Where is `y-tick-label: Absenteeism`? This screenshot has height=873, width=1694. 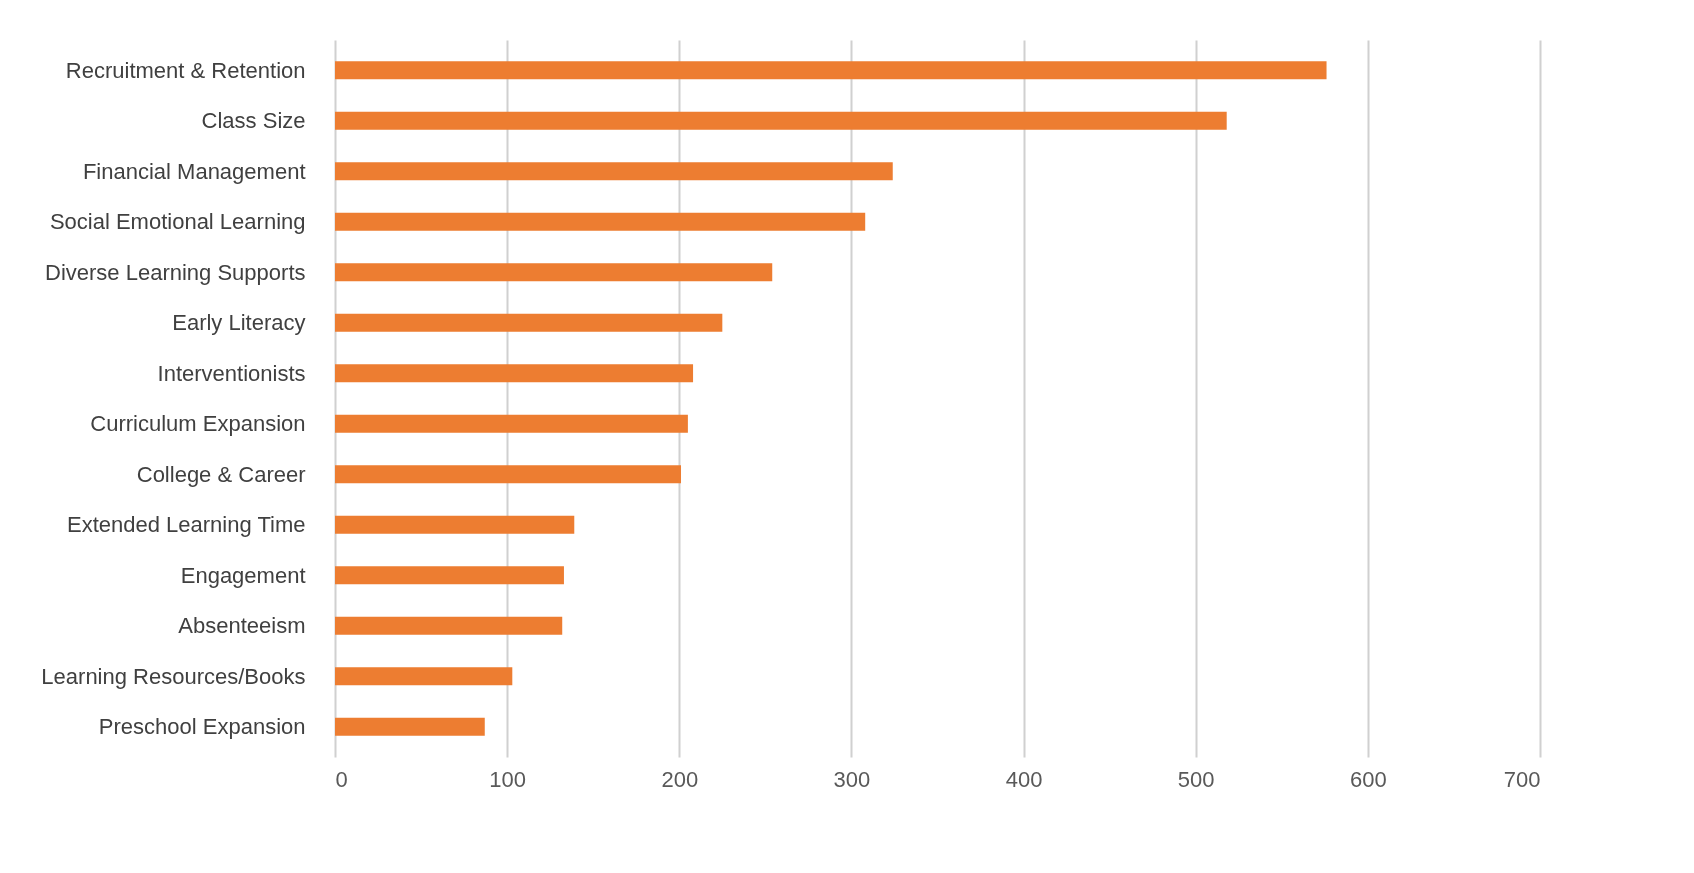 y-tick-label: Absenteeism is located at coordinates (242, 626).